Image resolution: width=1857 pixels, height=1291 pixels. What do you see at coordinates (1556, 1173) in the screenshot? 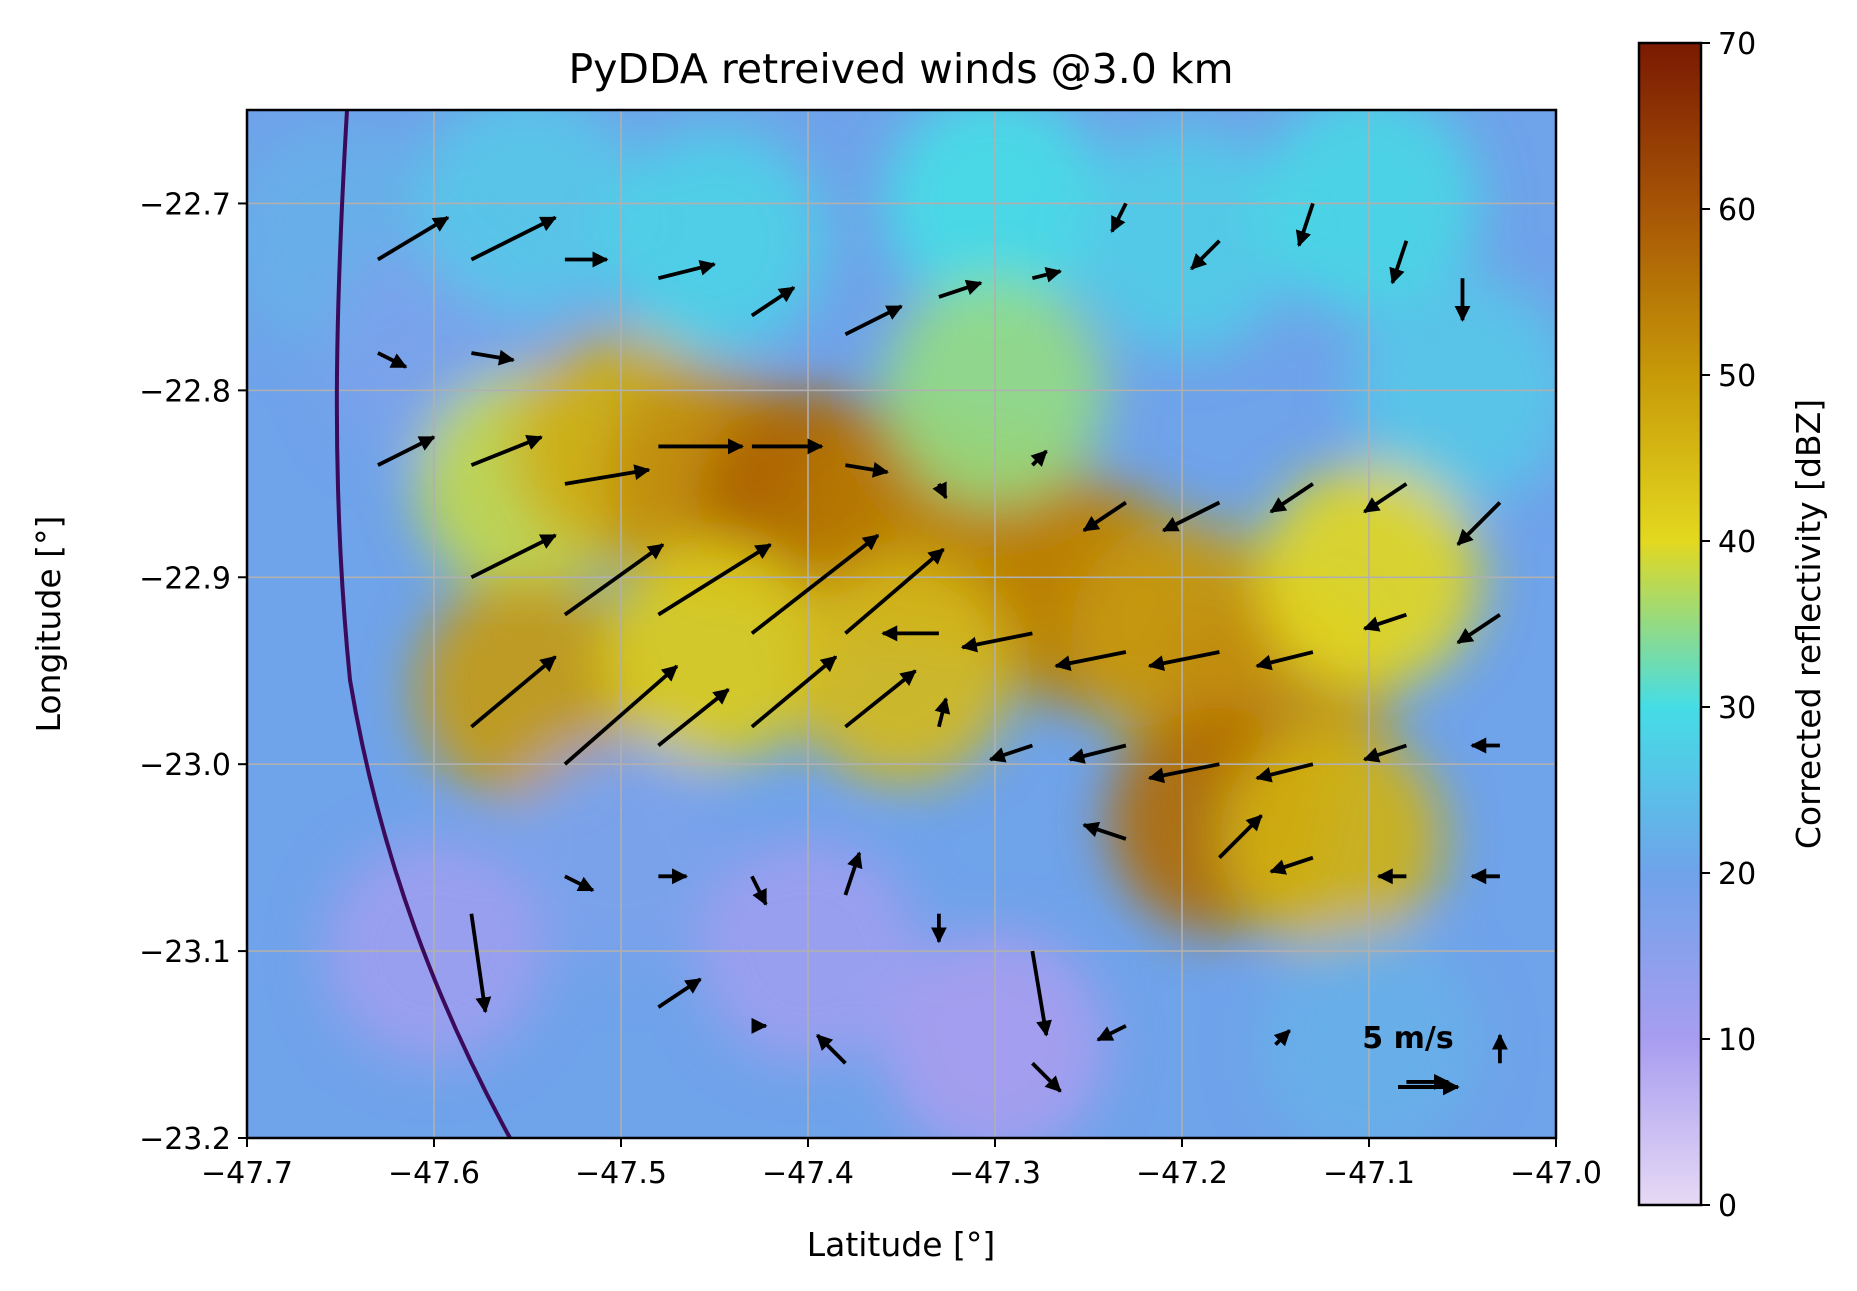
I see `x-tick-label: −47.0` at bounding box center [1556, 1173].